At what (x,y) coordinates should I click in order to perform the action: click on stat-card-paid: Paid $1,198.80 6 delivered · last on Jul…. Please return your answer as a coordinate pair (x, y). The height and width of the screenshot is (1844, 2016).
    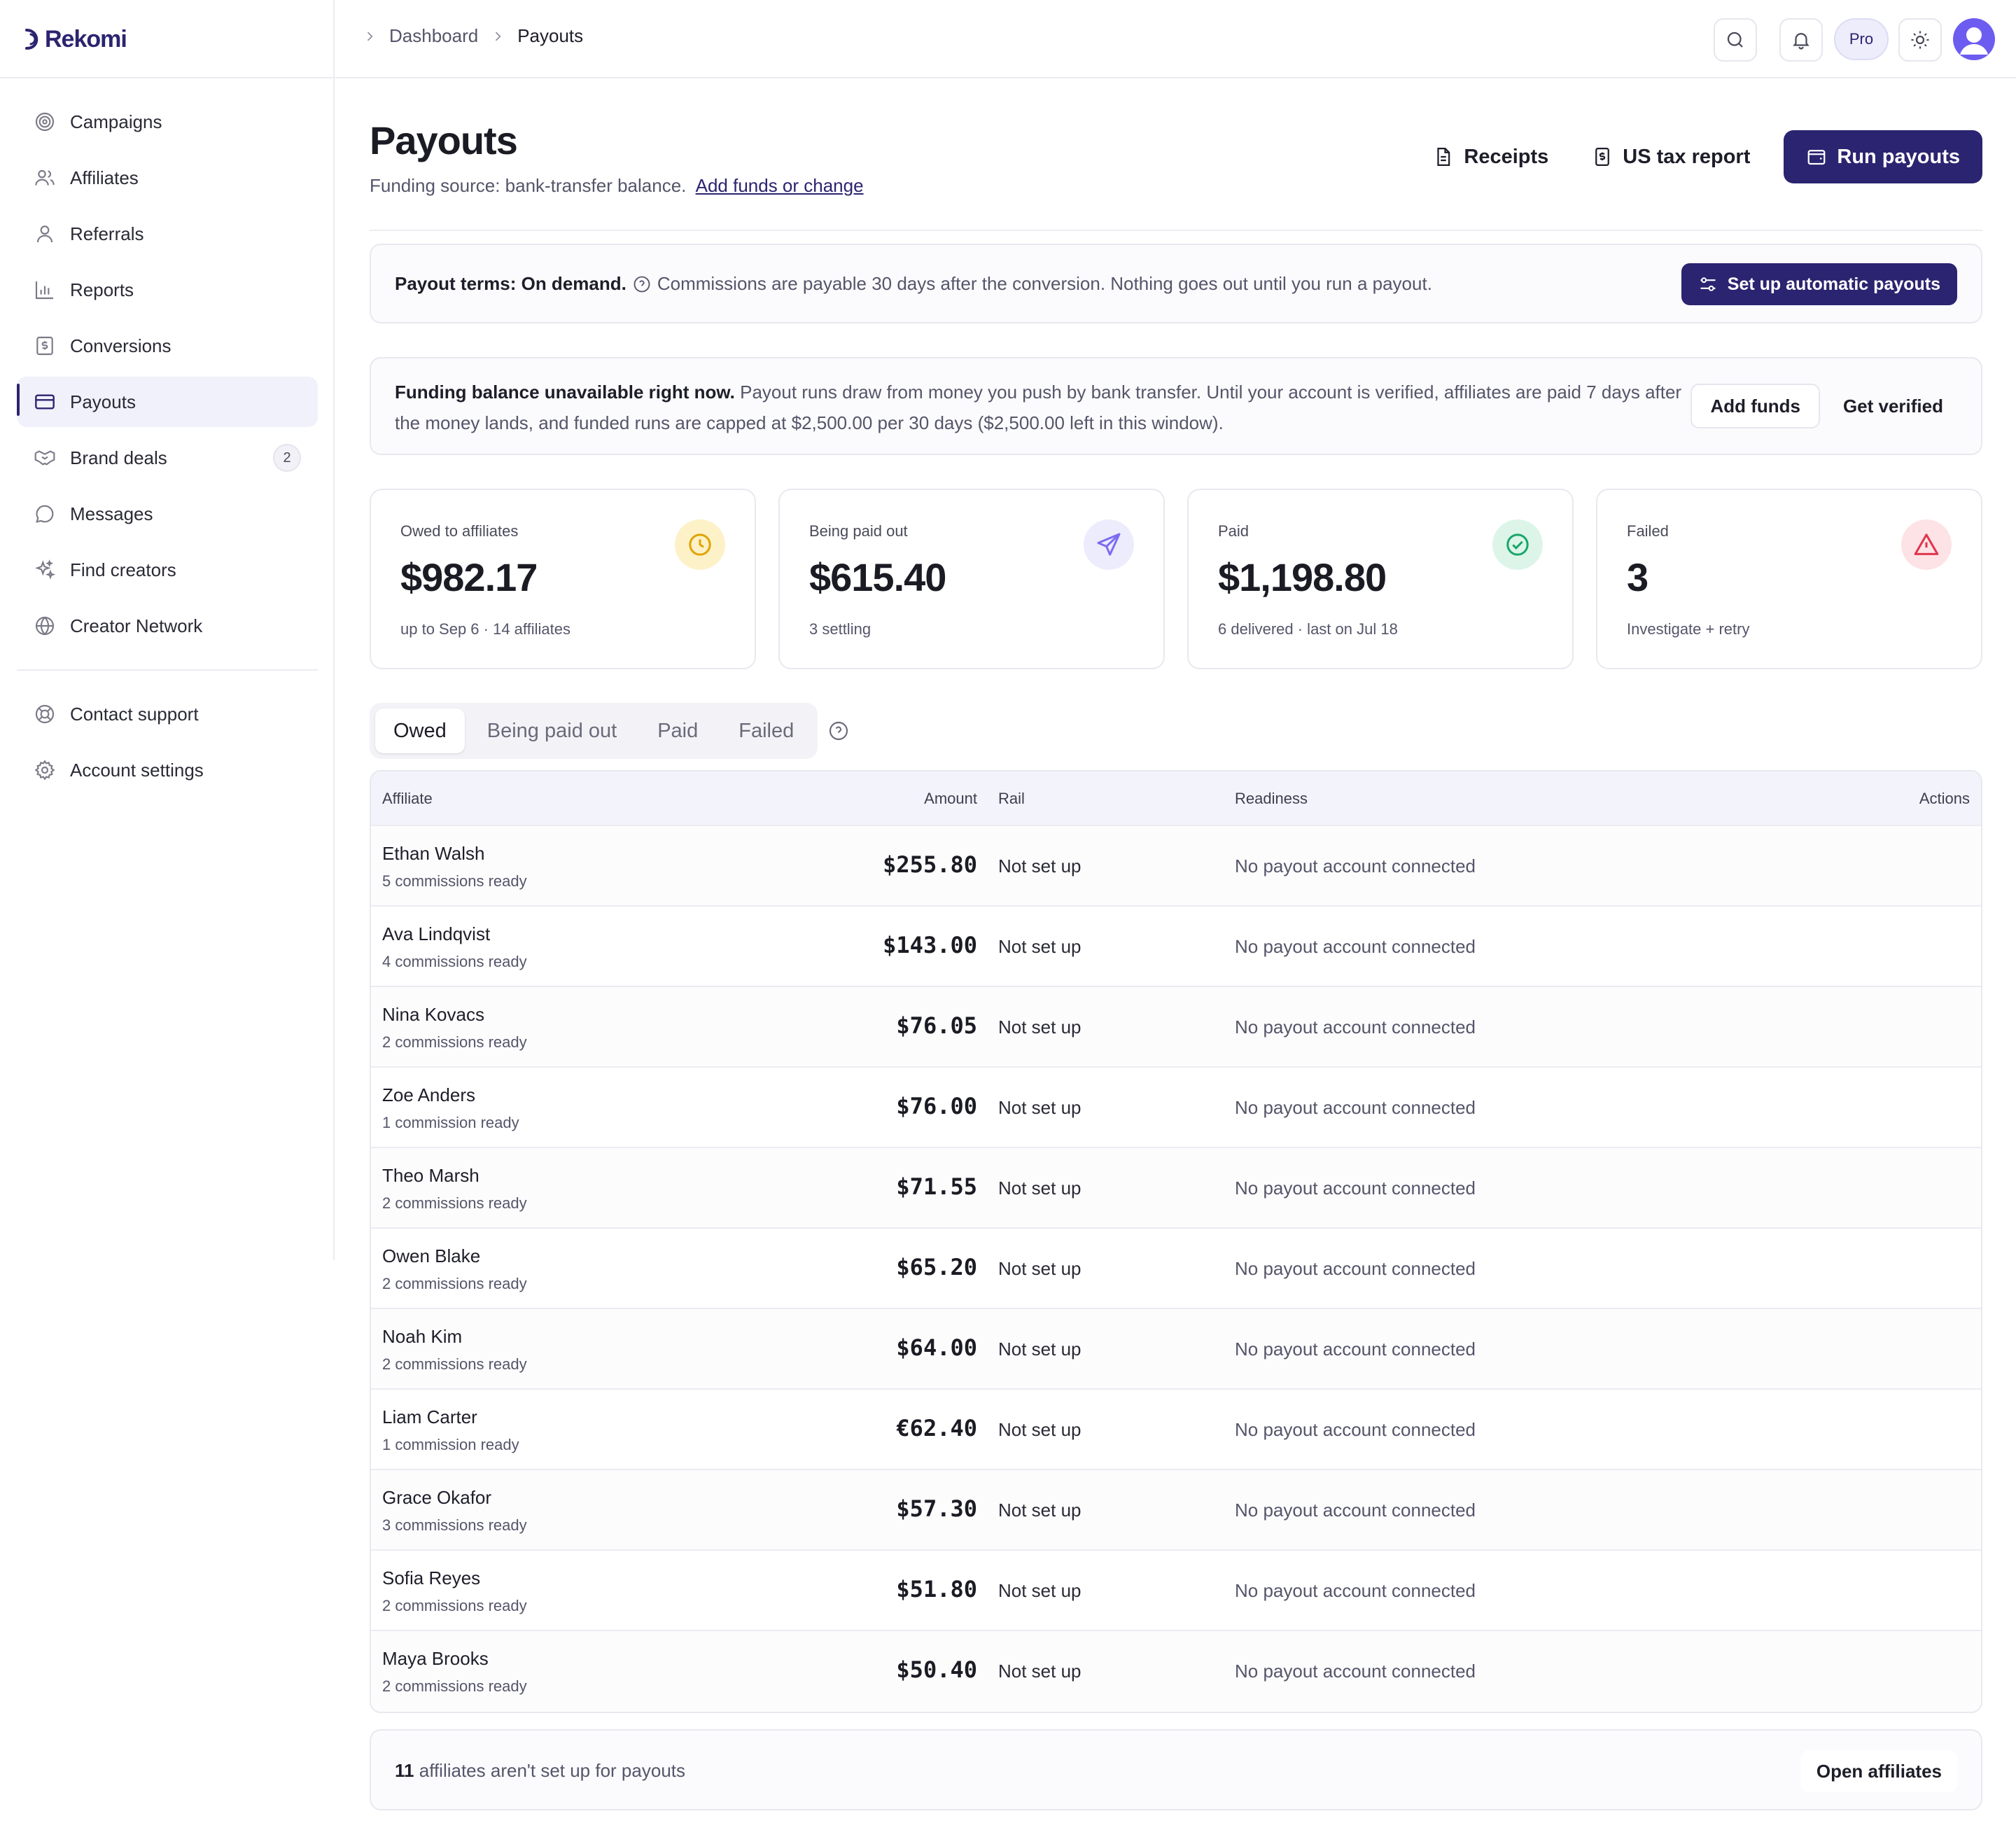
    Looking at the image, I should click on (1380, 579).